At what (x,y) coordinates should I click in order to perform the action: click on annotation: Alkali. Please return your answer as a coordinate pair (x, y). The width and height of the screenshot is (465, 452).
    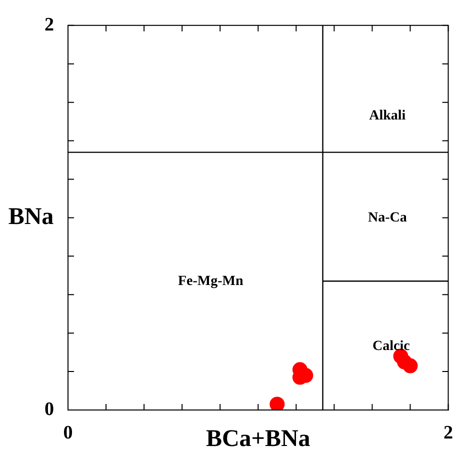
    Looking at the image, I should click on (387, 116).